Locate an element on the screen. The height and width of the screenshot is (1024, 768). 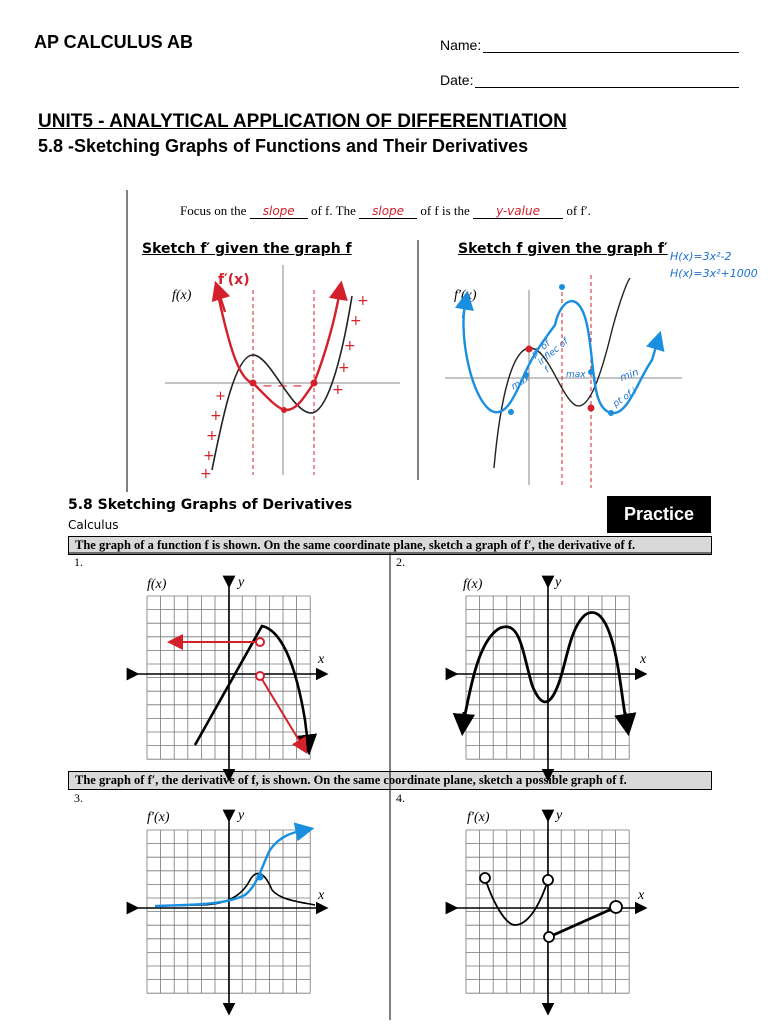
practice-badge: Practice is located at coordinates (659, 514).